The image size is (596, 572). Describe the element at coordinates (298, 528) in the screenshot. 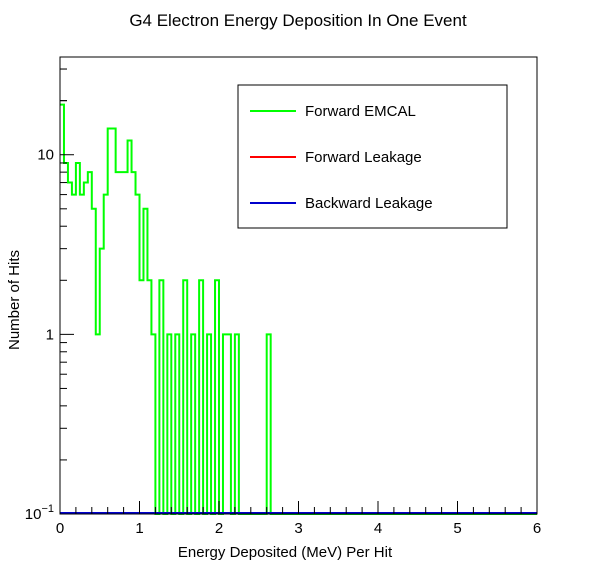

I see `x-tick-label: 3` at that location.